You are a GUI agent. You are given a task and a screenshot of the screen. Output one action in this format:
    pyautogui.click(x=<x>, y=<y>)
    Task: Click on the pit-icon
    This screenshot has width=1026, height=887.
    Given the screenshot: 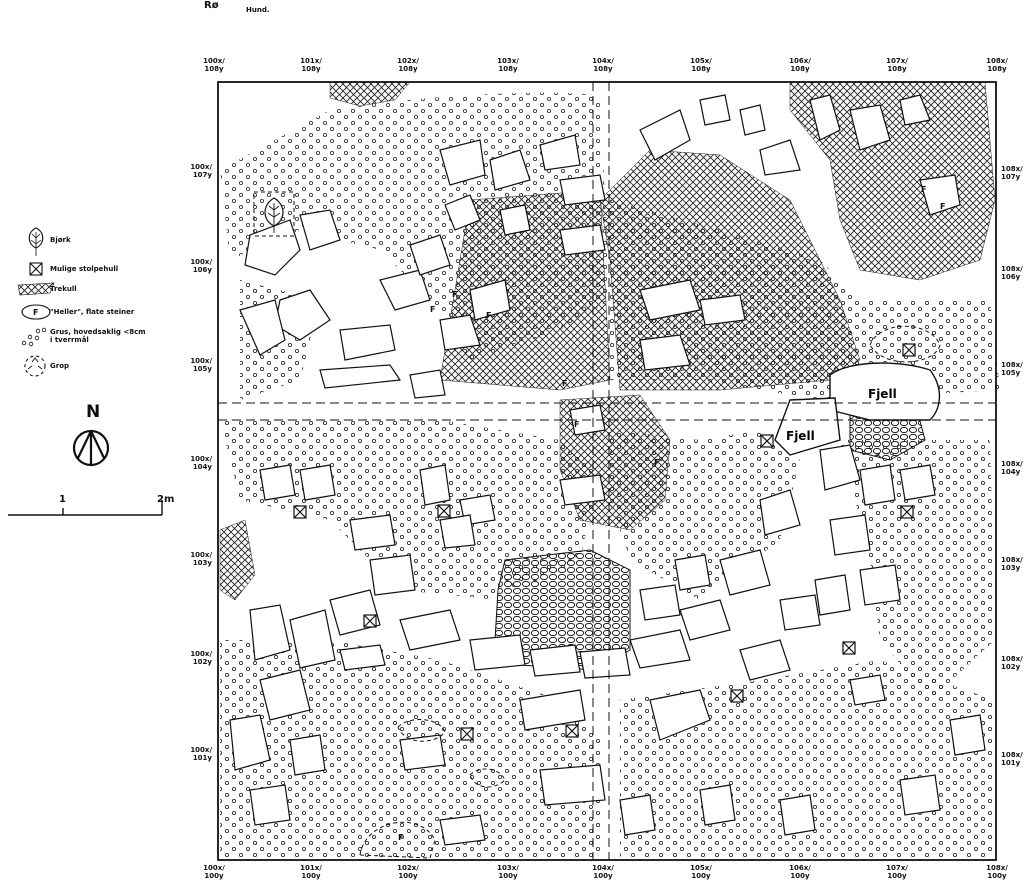 What is the action you would take?
    pyautogui.click(x=35, y=366)
    